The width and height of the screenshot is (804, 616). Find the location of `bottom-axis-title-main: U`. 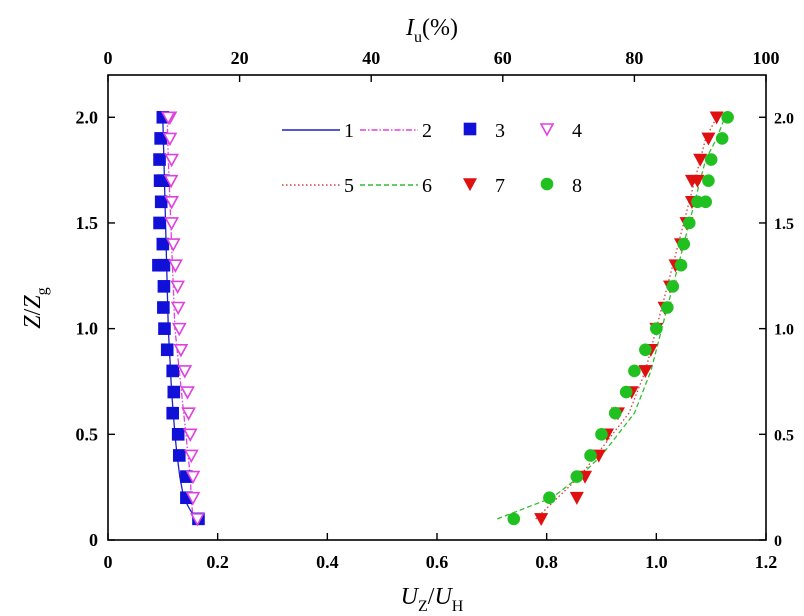

bottom-axis-title-main: U is located at coordinates (410, 597).